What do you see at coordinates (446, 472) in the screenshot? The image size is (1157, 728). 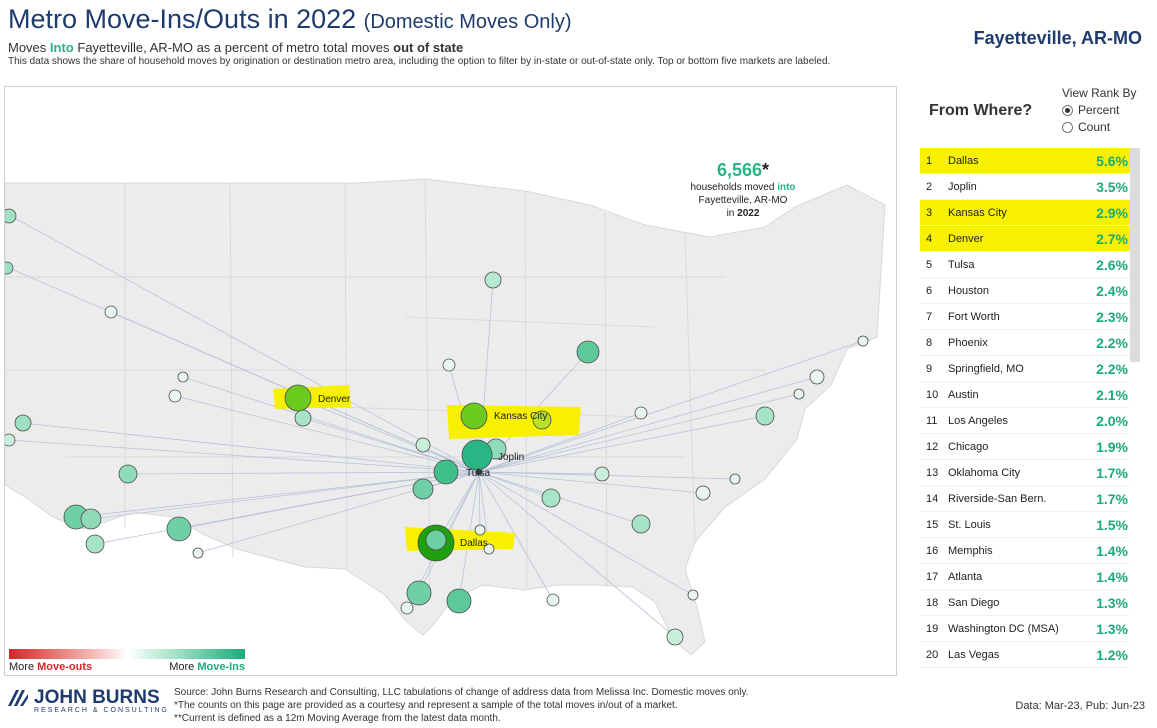 I see `bubble-tulsa` at bounding box center [446, 472].